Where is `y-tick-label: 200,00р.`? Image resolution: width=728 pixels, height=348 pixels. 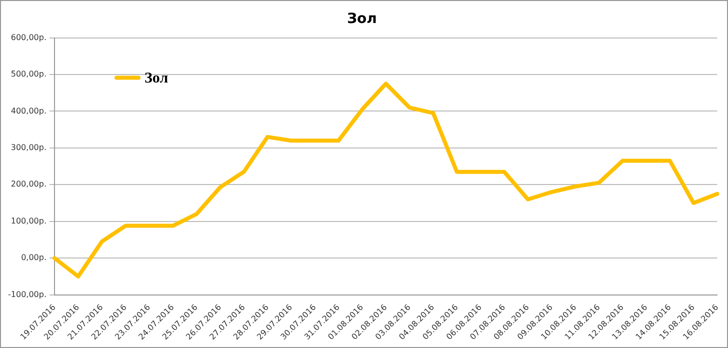 y-tick-label: 200,00р. is located at coordinates (28, 184).